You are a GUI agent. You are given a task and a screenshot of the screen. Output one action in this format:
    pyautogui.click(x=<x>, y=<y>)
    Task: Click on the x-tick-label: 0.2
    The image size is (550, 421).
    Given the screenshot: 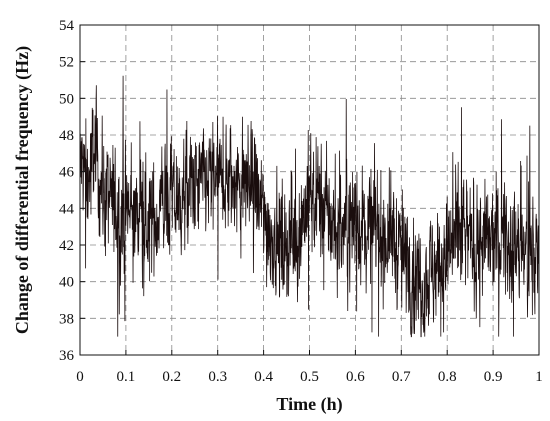 What is the action you would take?
    pyautogui.click(x=171, y=377)
    